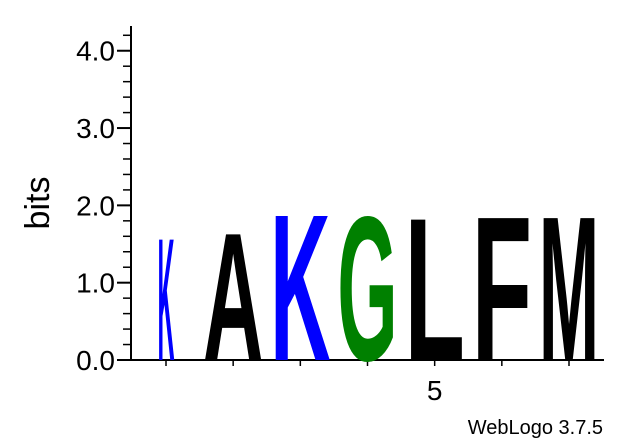 Image resolution: width=627 pixels, height=444 pixels. Describe the element at coordinates (95, 205) in the screenshot. I see `y-tick-label: 2.0` at that location.